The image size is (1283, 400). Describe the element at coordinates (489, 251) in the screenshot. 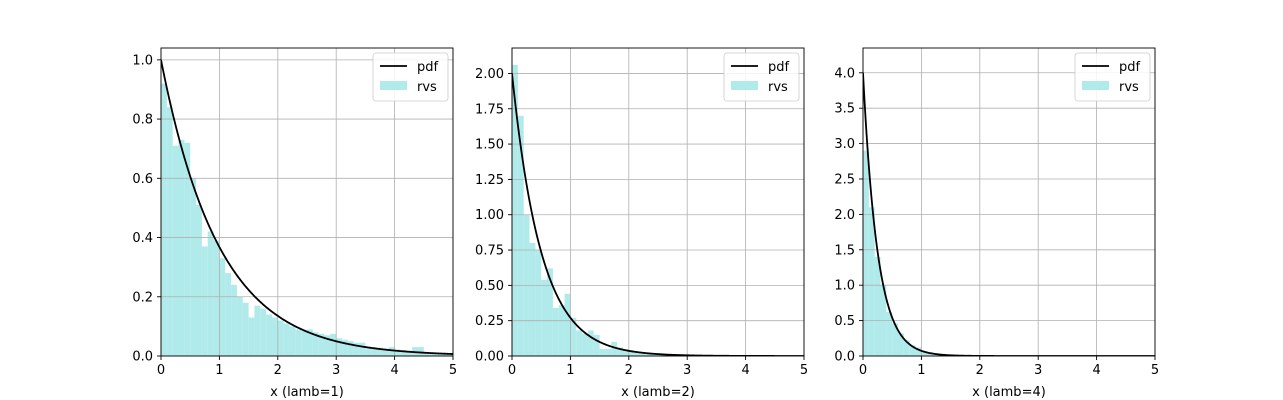

I see `y-tick-label: 0.75` at that location.